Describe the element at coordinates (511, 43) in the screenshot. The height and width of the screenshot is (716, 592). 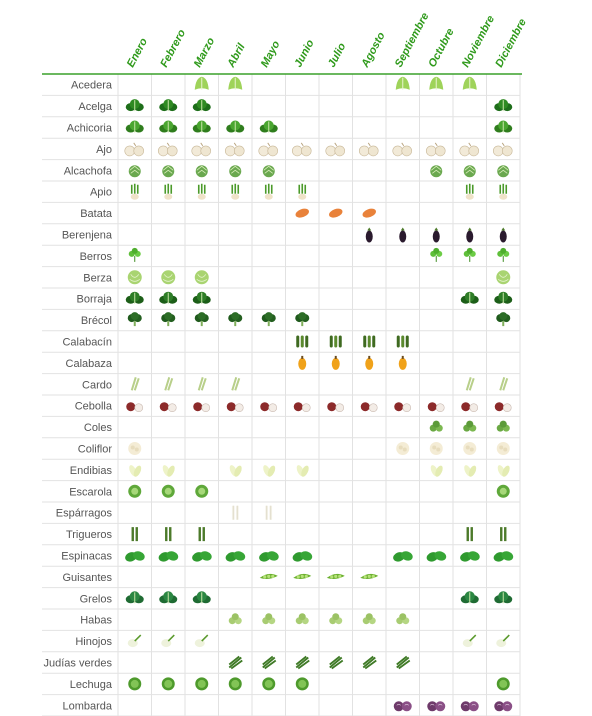
I see `month-header-11: Diciembre` at that location.